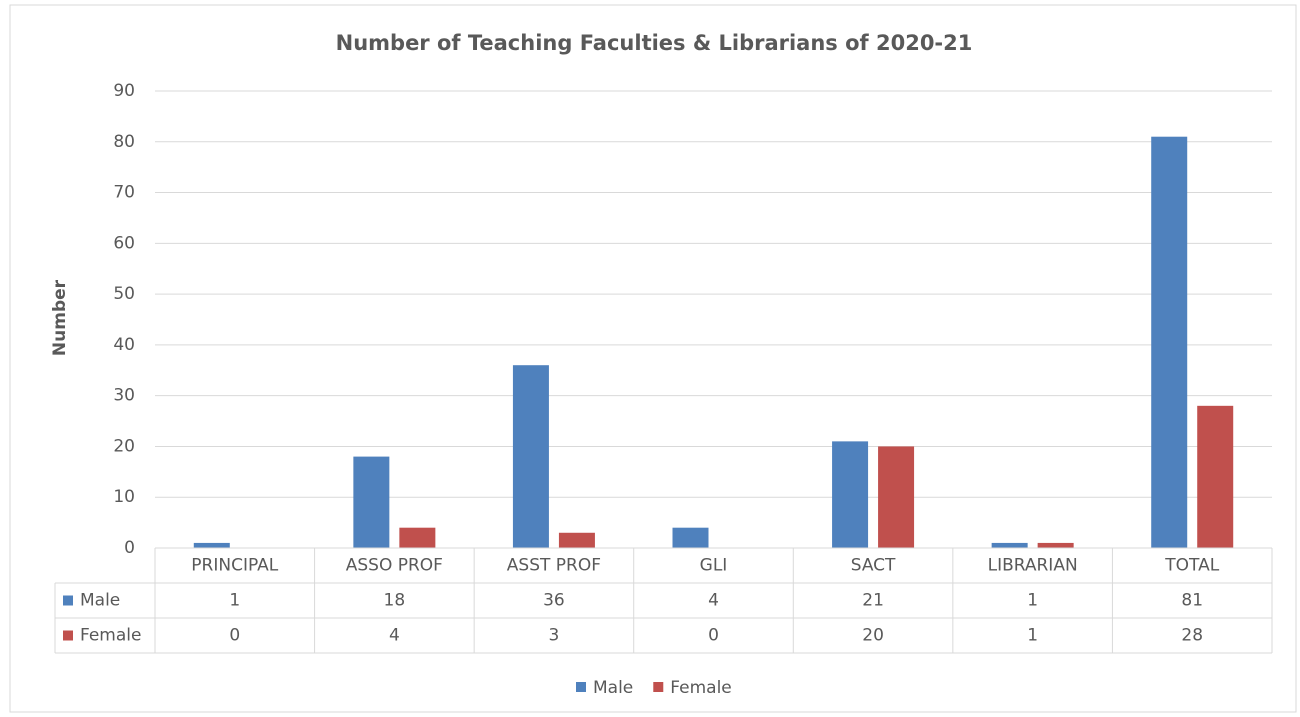 This screenshot has width=1300, height=717. Describe the element at coordinates (124, 396) in the screenshot. I see `y-tick-label: 30` at that location.